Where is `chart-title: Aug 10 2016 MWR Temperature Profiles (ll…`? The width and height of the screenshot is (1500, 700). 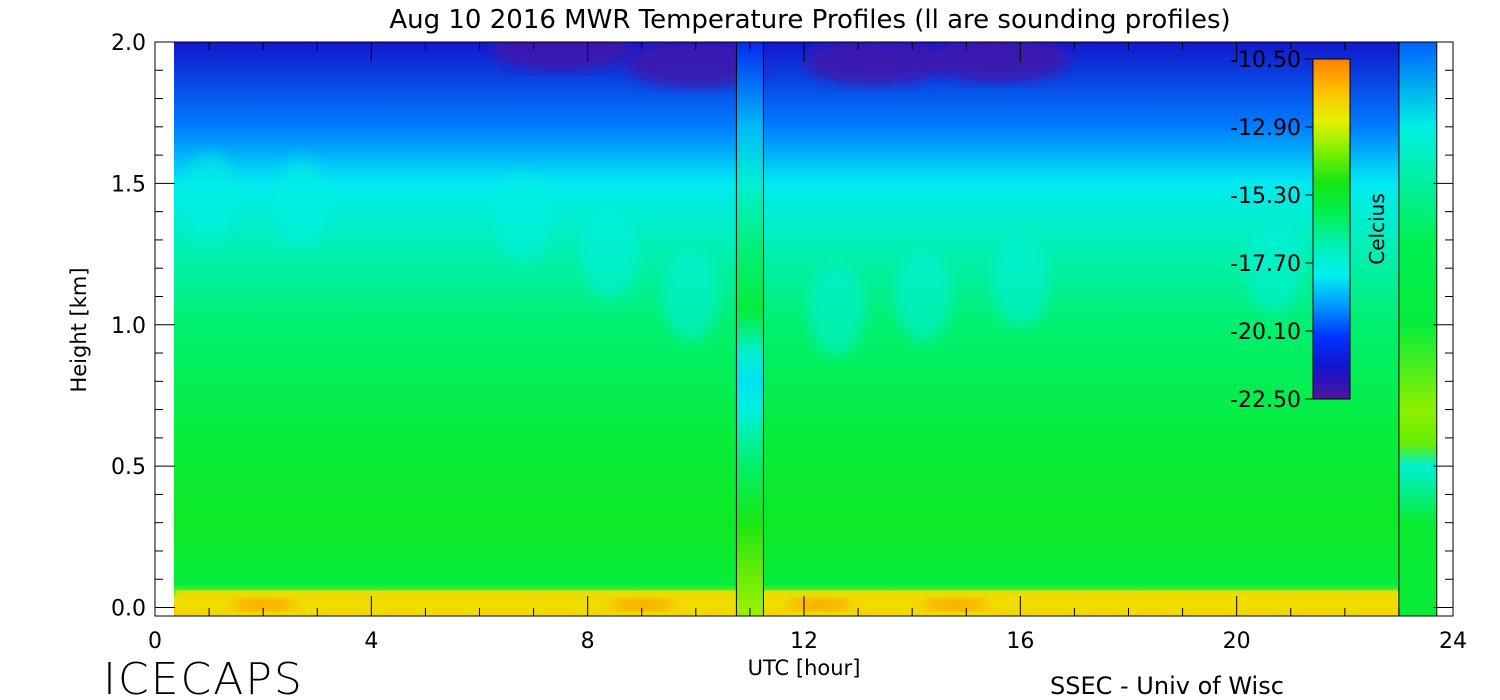 chart-title: Aug 10 2016 MWR Temperature Profiles (ll… is located at coordinates (809, 20).